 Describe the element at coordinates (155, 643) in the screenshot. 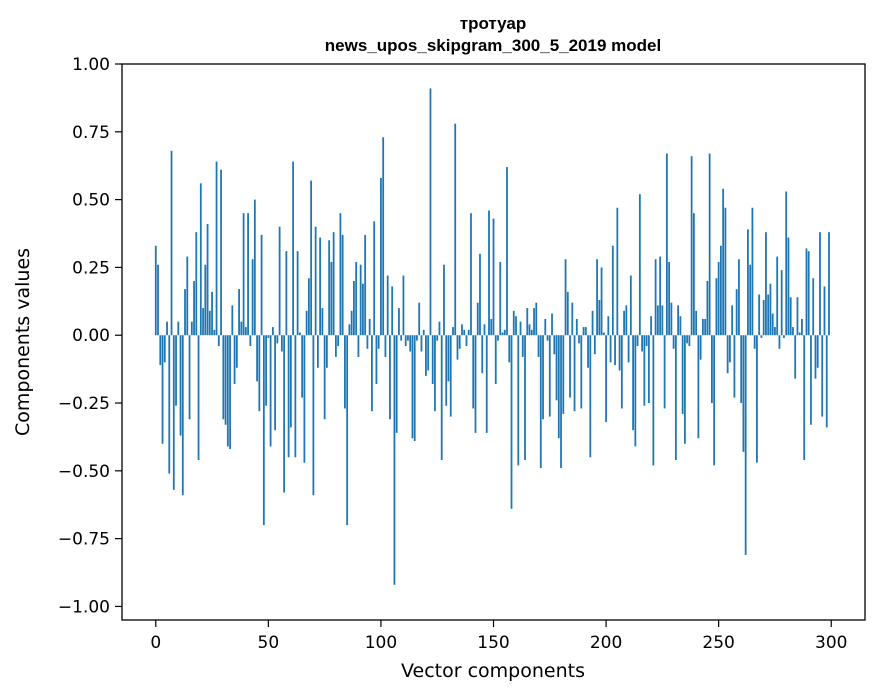

I see `x-tick-label: 0` at that location.